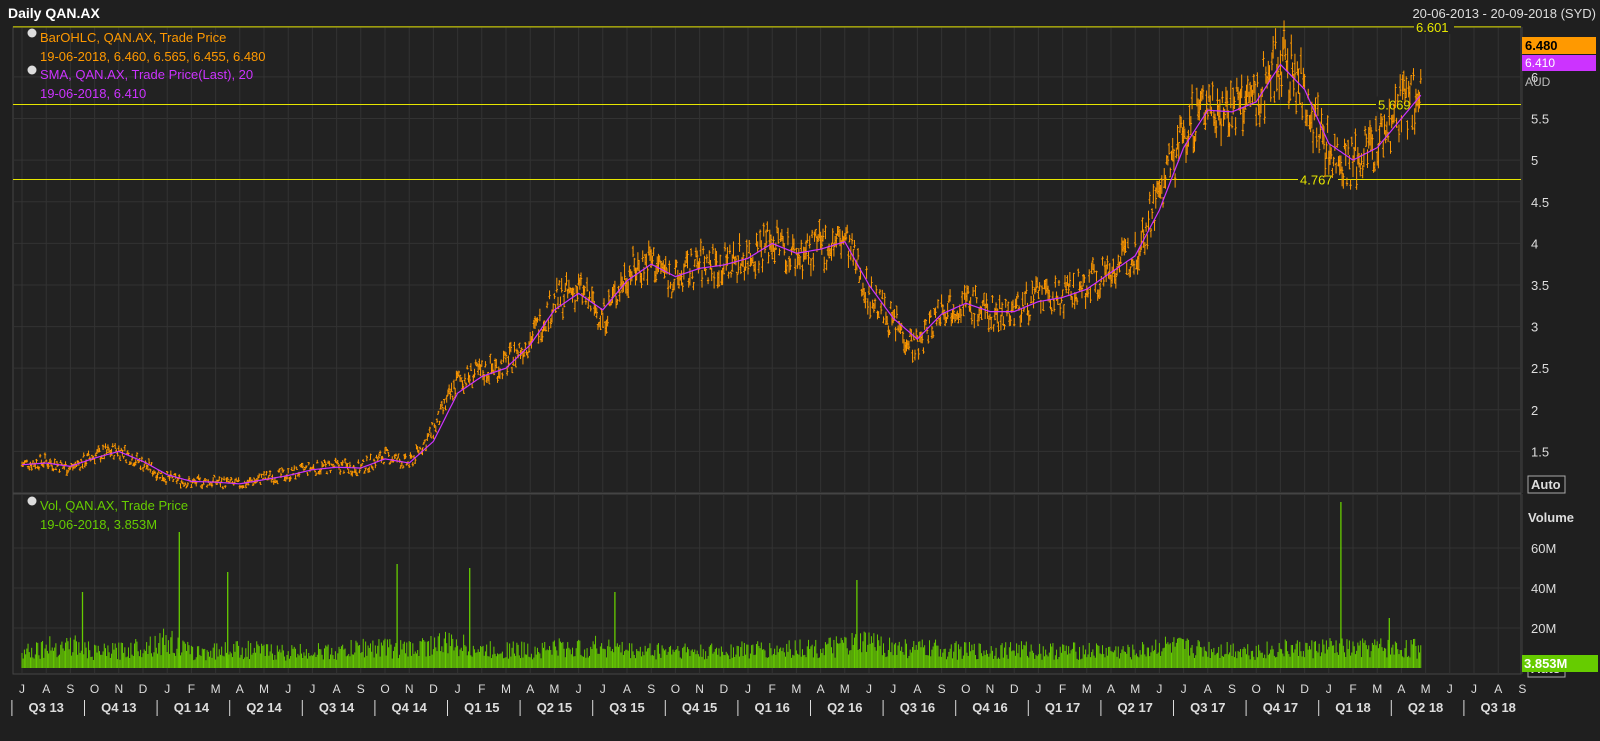 This screenshot has height=741, width=1600. What do you see at coordinates (626, 707) in the screenshot?
I see `quarter-tick-label: Q3 15` at bounding box center [626, 707].